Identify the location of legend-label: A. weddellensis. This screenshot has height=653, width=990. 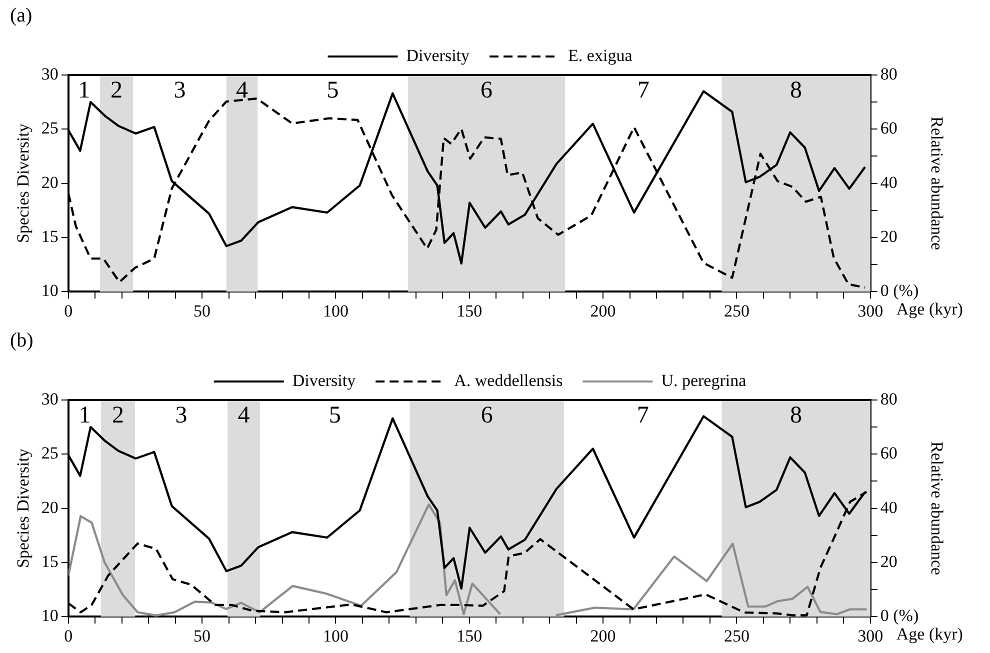
(508, 380).